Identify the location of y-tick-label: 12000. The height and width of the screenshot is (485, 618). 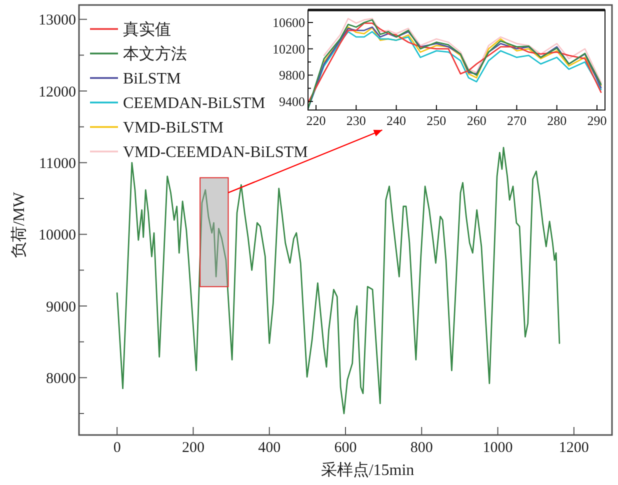
(57, 92).